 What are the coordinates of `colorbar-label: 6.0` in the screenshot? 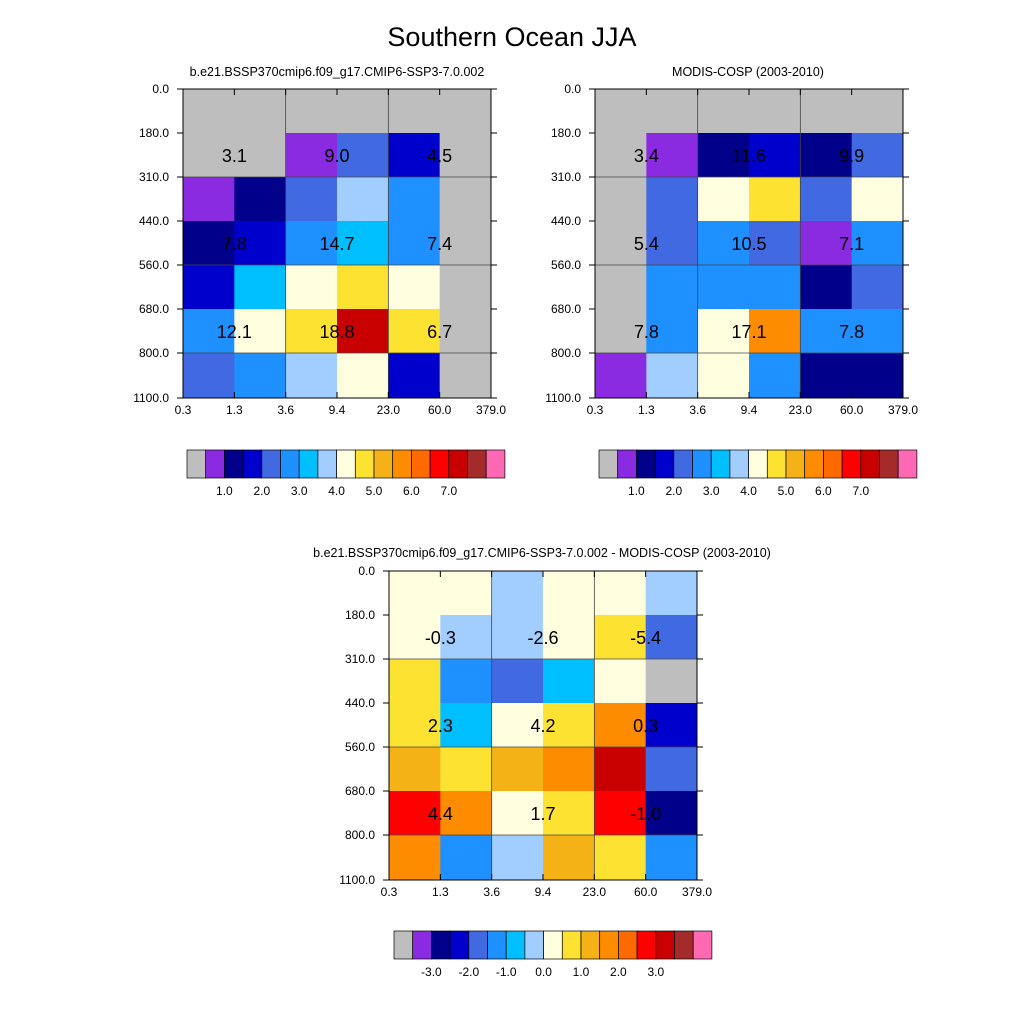 It's located at (411, 491).